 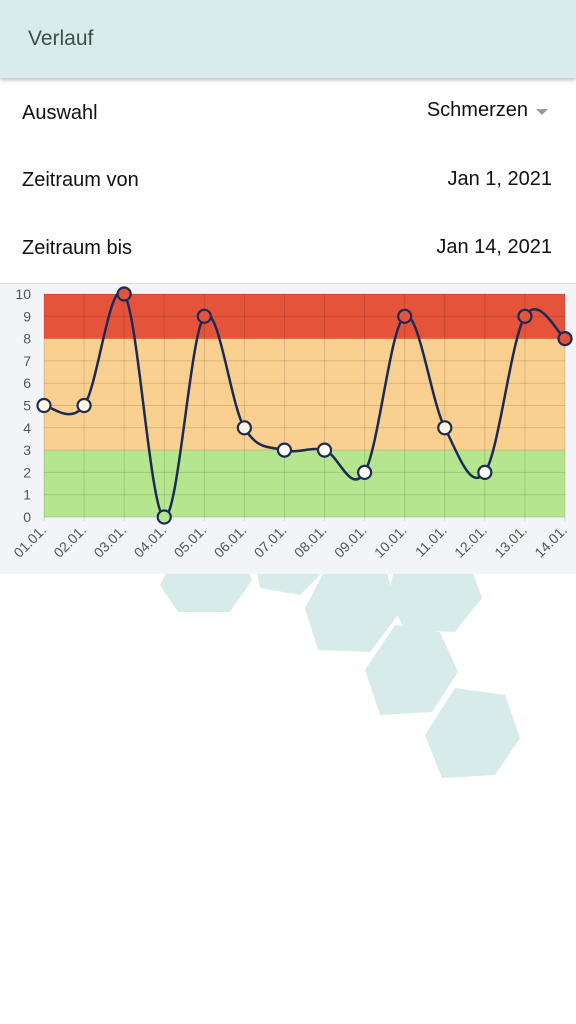 What do you see at coordinates (23, 294) in the screenshot?
I see `chart-y-tick-label: 10` at bounding box center [23, 294].